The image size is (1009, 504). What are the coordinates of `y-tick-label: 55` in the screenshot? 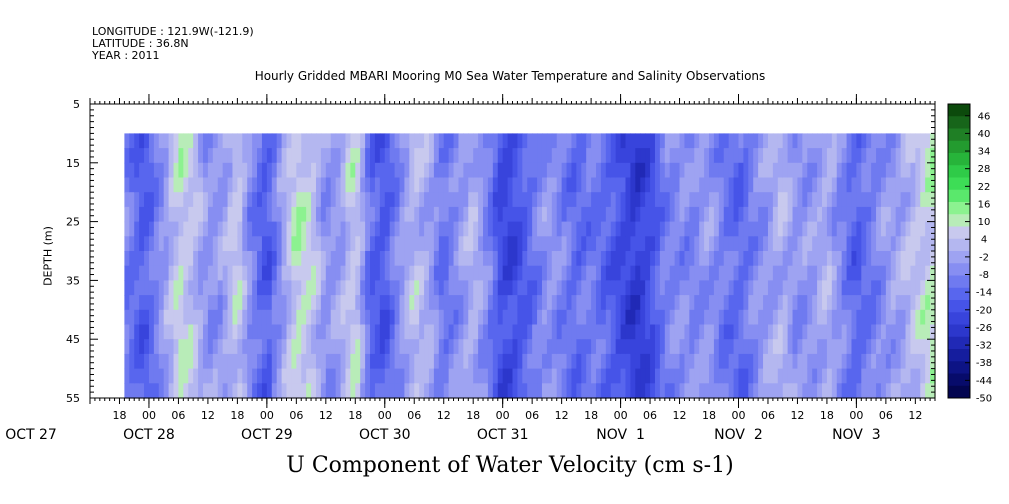 It's located at (73, 398).